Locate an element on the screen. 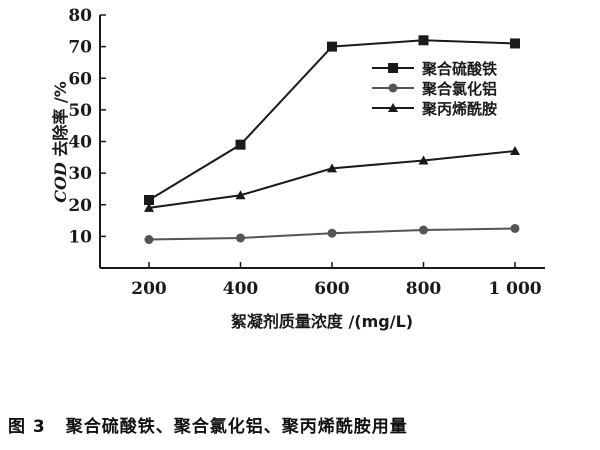 This screenshot has width=600, height=450. figure-caption-text: 聚合硫酸铁、聚合氯化铝、聚丙烯酰胺用量 is located at coordinates (236, 427).